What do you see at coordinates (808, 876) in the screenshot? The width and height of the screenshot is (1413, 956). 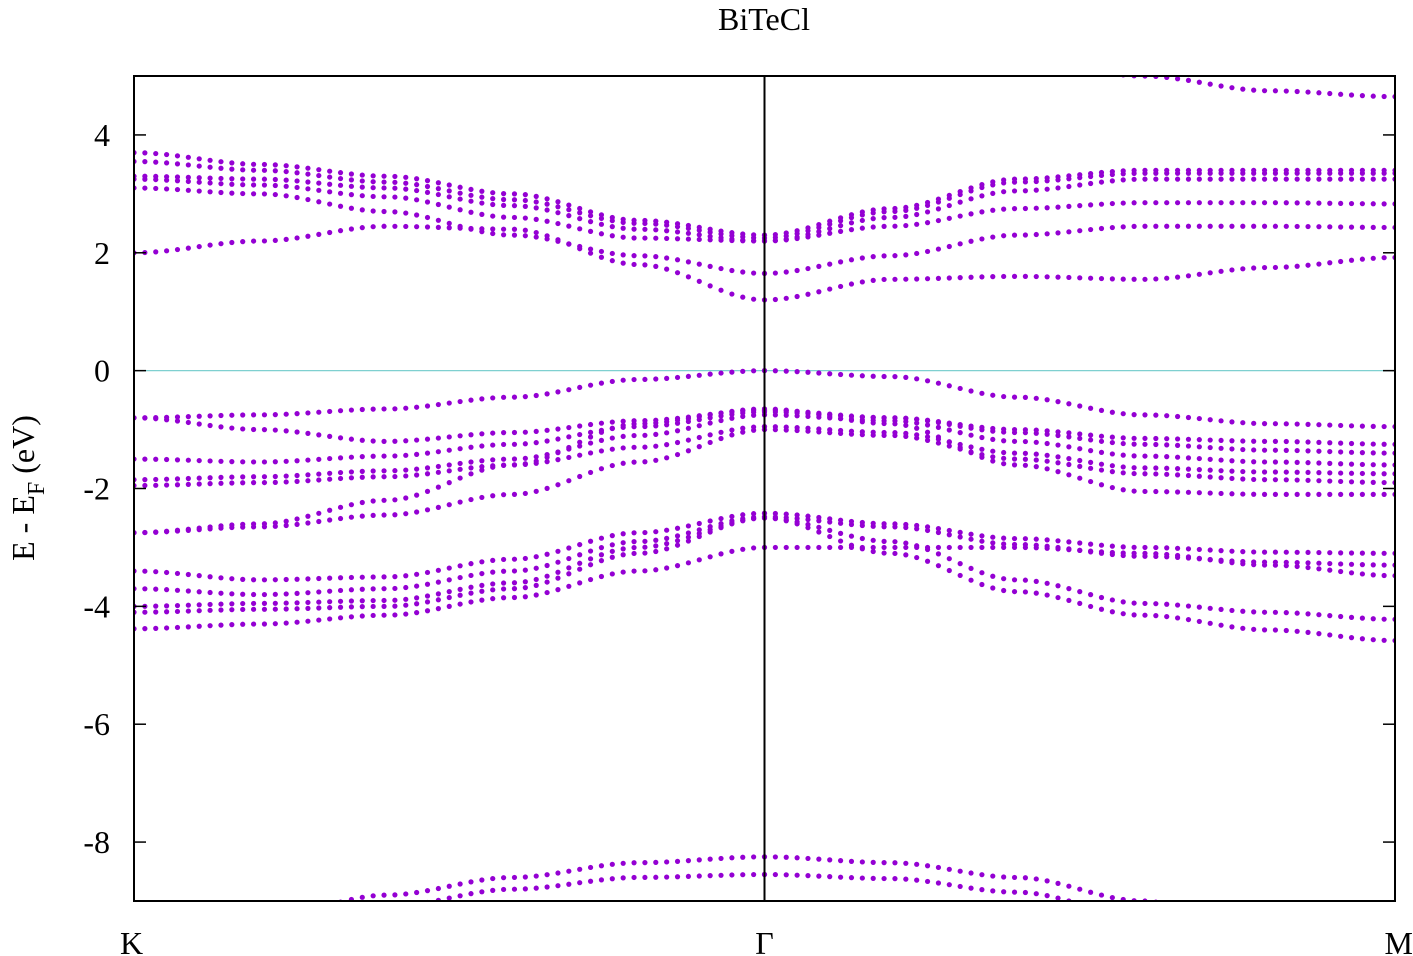 I see `band-point-b2` at bounding box center [808, 876].